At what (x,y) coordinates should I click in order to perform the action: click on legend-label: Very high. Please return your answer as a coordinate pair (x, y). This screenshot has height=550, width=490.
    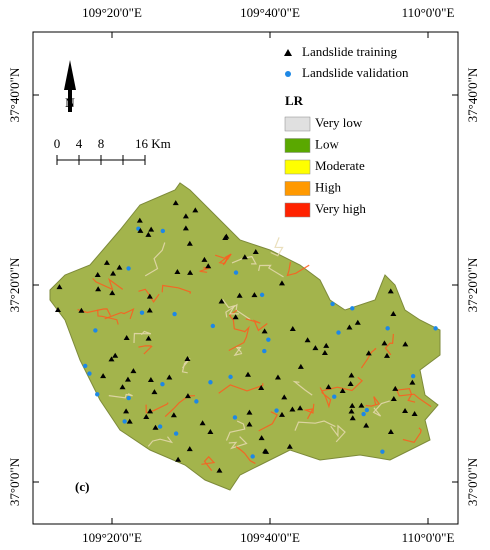
    Looking at the image, I should click on (340, 208).